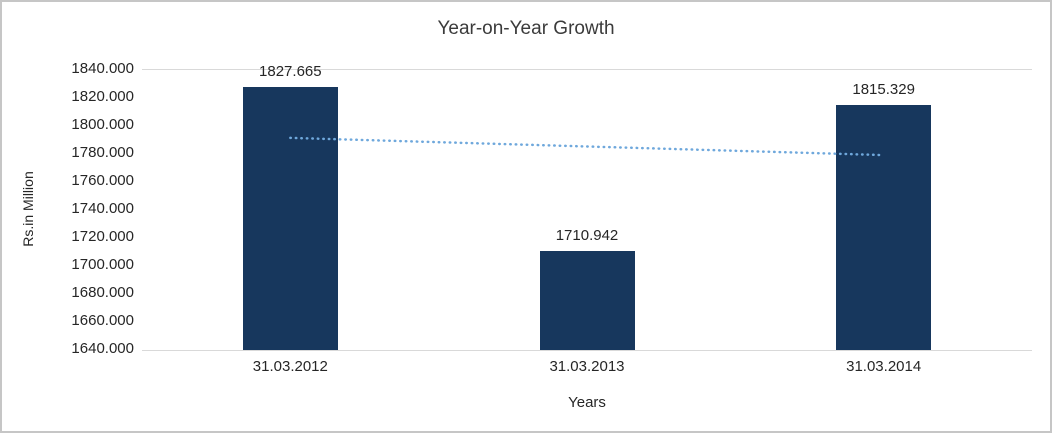 This screenshot has width=1052, height=433. I want to click on y-tick-label: 1660.000, so click(102, 320).